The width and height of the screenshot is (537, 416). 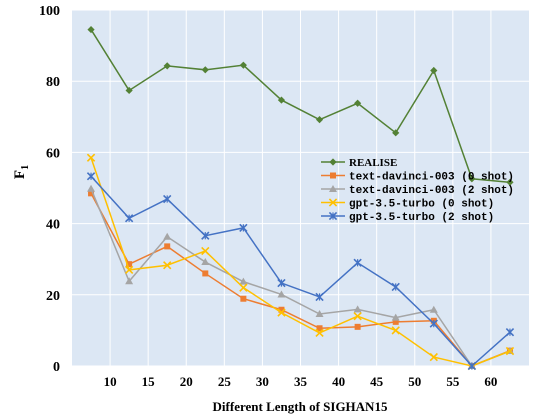 What do you see at coordinates (300, 406) in the screenshot?
I see `x-axis-label: Different Length of SIGHAN15` at bounding box center [300, 406].